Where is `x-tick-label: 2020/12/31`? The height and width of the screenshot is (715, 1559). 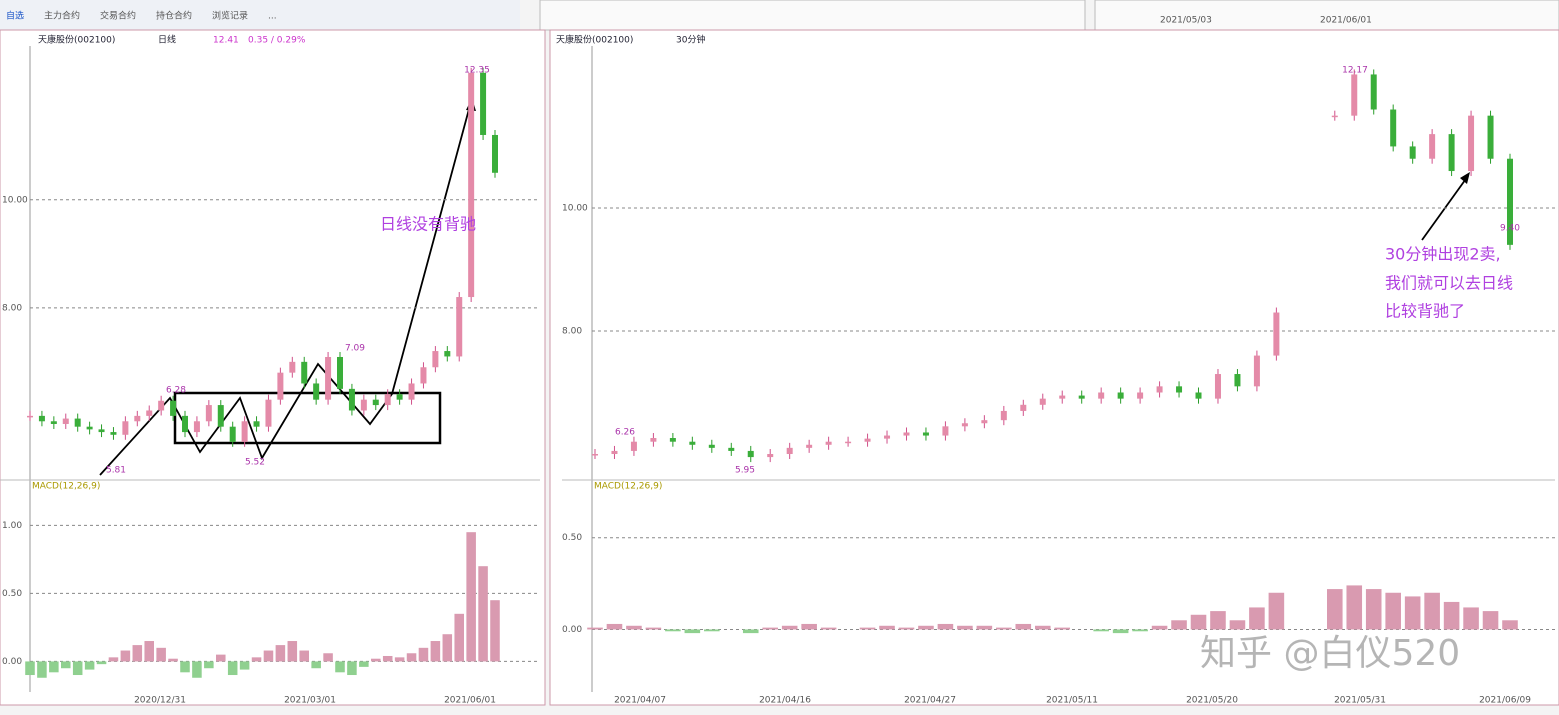
x-tick-label: 2020/12/31 is located at coordinates (160, 701).